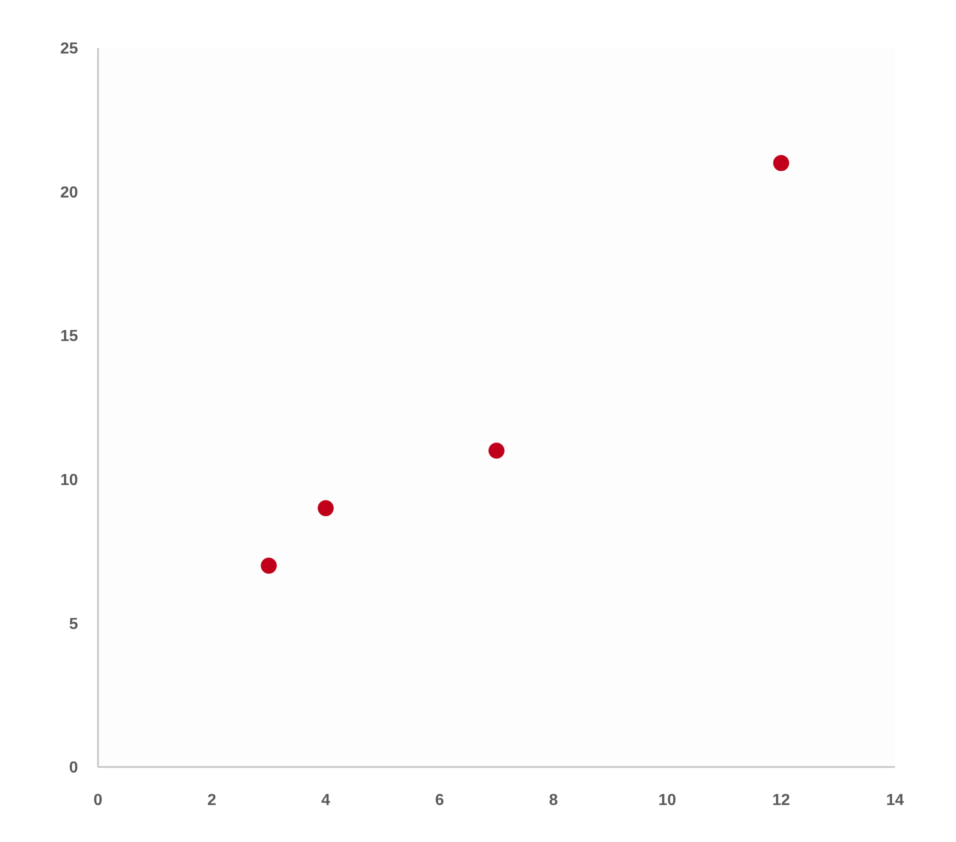 The image size is (956, 842). What do you see at coordinates (895, 800) in the screenshot?
I see `x-tick-label: 14` at bounding box center [895, 800].